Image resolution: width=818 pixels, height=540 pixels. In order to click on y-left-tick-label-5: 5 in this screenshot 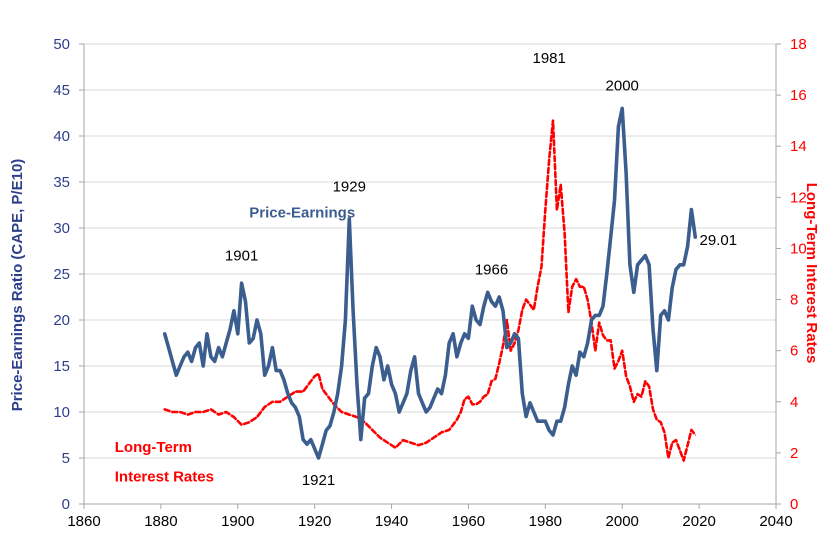, I will do `click(66, 458)`.